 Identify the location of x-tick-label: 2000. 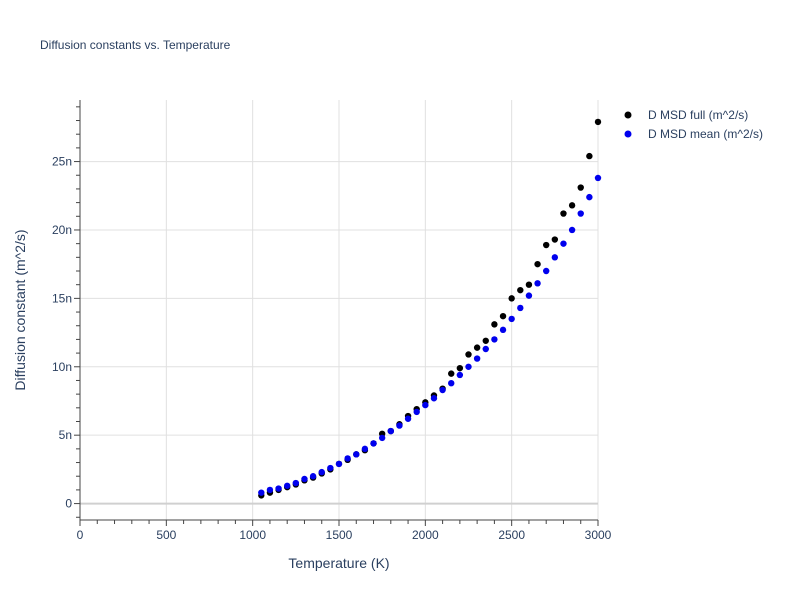
(425, 535).